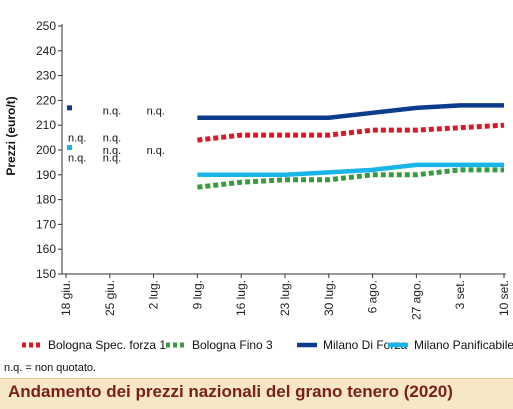 The width and height of the screenshot is (513, 409). I want to click on y-tick-label: 170, so click(46, 224).